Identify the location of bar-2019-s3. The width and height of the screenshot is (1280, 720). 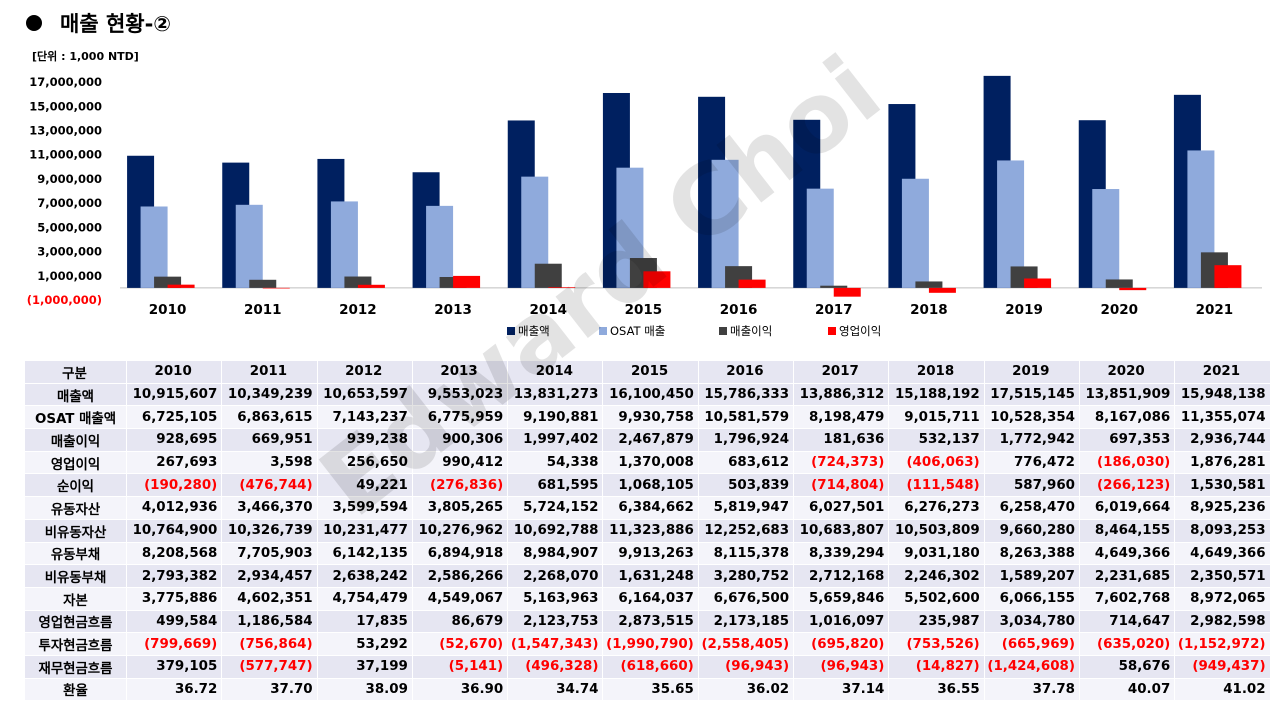
(1038, 283).